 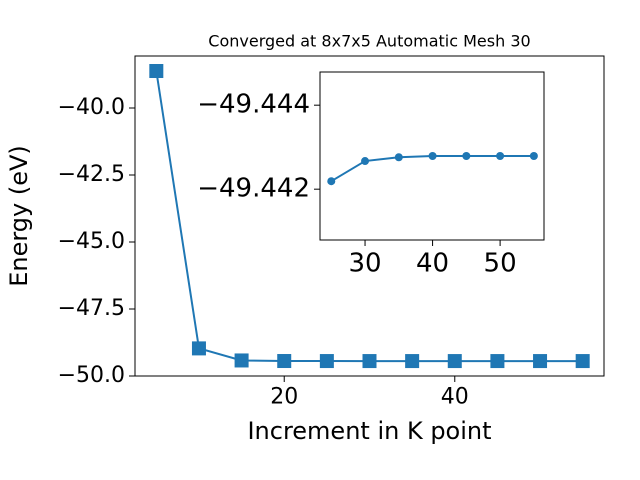 I want to click on y-tick-label: −45.0, so click(x=91, y=241).